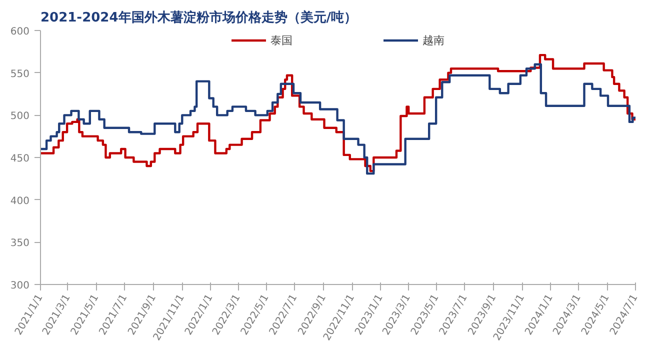 This screenshot has height=352, width=660. I want to click on y-tick-label: 450, so click(20, 159).